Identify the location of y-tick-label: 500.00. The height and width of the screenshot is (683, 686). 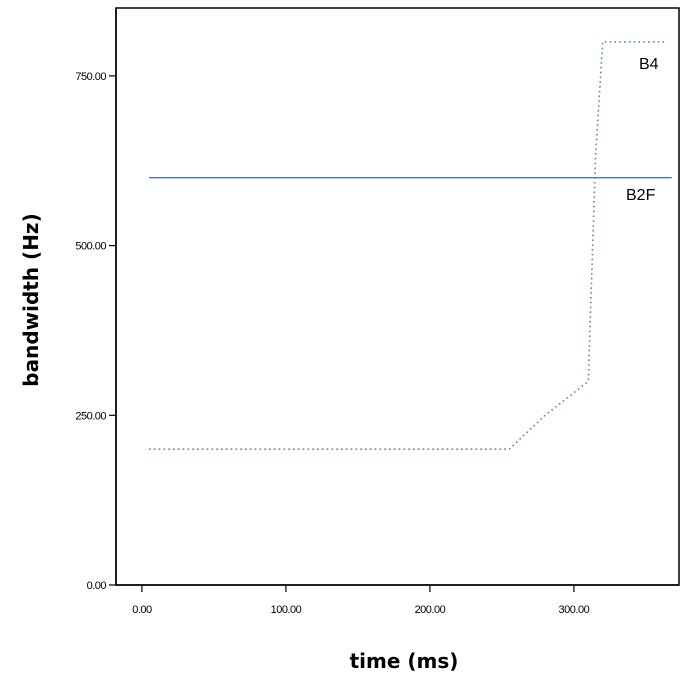
(90, 247).